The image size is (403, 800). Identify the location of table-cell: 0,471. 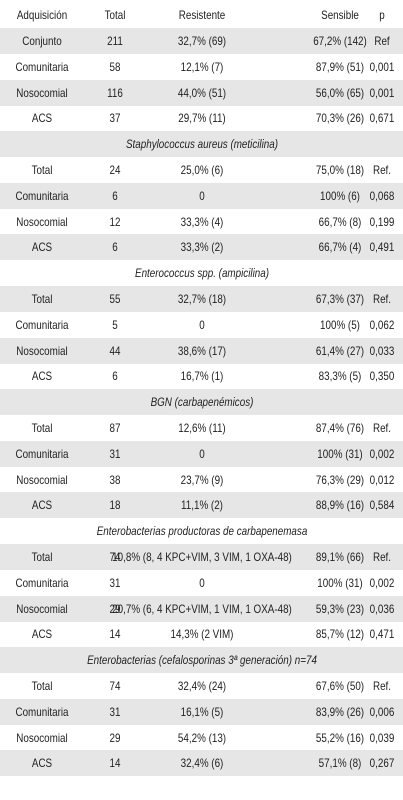
(382, 634).